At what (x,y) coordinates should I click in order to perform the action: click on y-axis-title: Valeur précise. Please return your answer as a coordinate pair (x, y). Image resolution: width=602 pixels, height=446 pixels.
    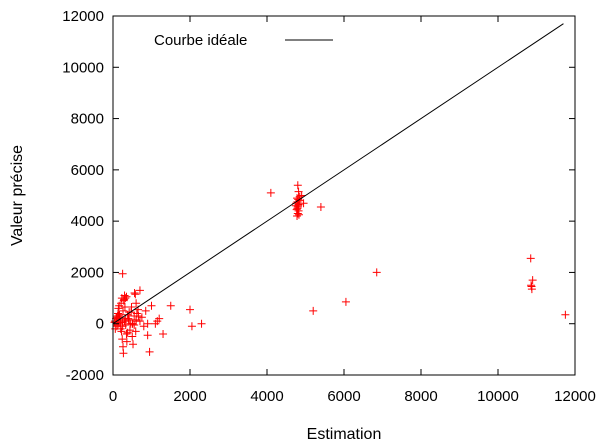
    Looking at the image, I should click on (17, 195).